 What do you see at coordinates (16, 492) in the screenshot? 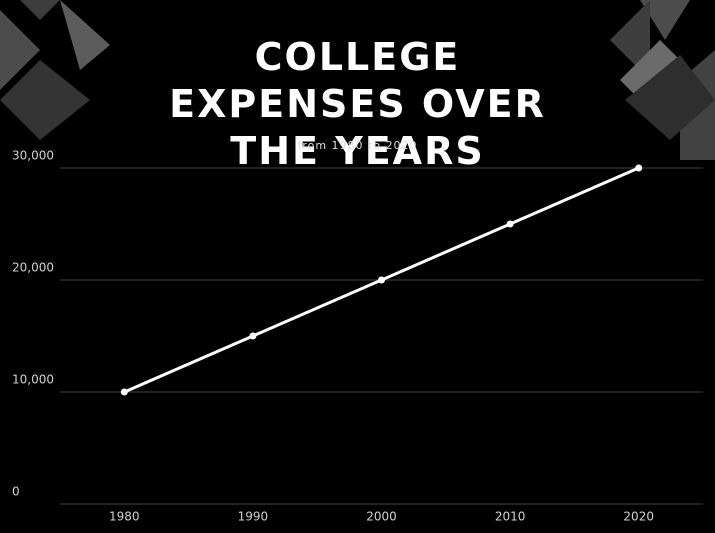
I see `y-tick-label: 0` at bounding box center [16, 492].